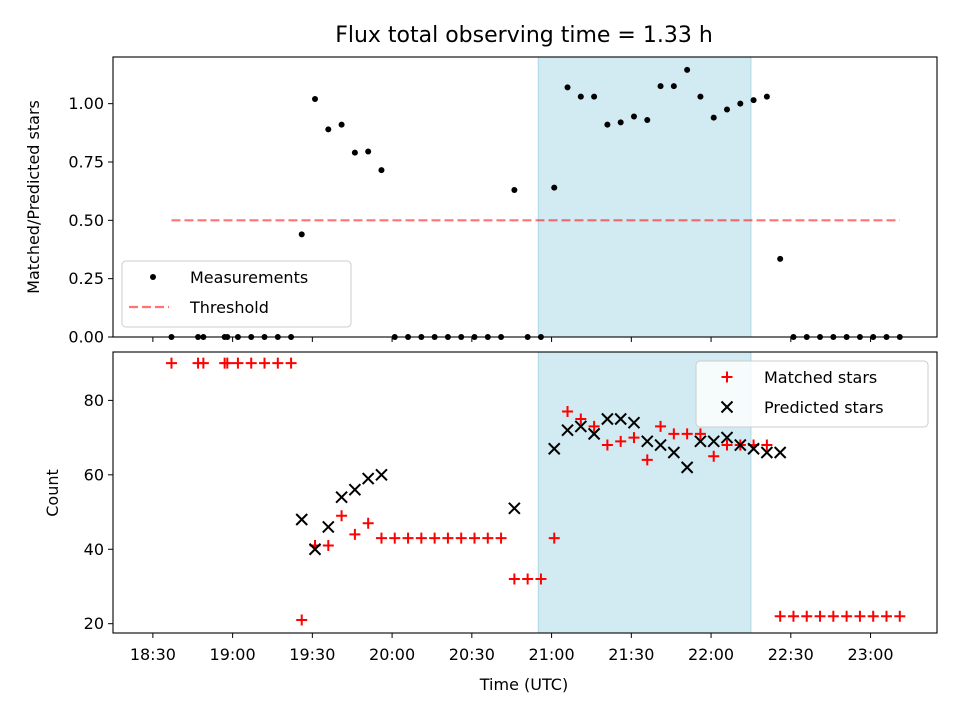  What do you see at coordinates (249, 277) in the screenshot?
I see `legend-label: Measurements` at bounding box center [249, 277].